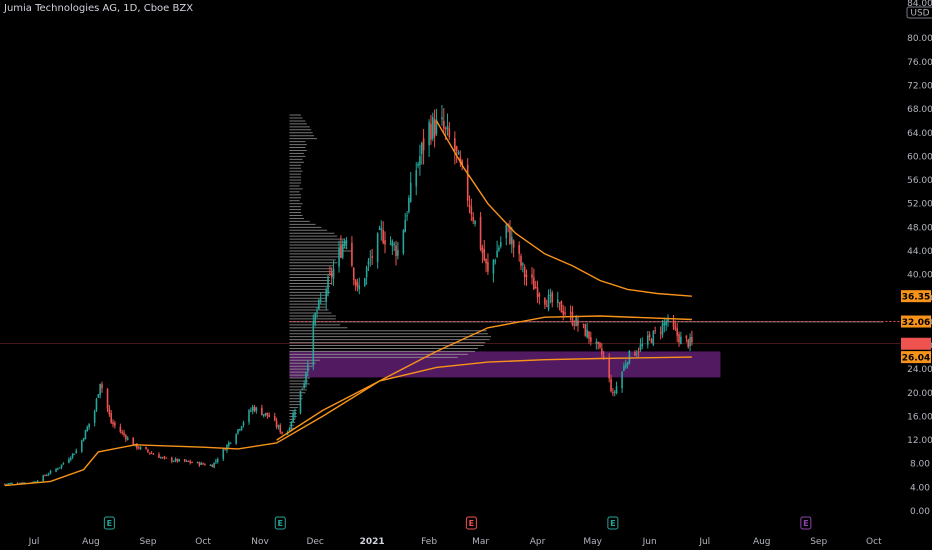 The width and height of the screenshot is (932, 550). I want to click on y-top-label: 84.00, so click(919, 4).